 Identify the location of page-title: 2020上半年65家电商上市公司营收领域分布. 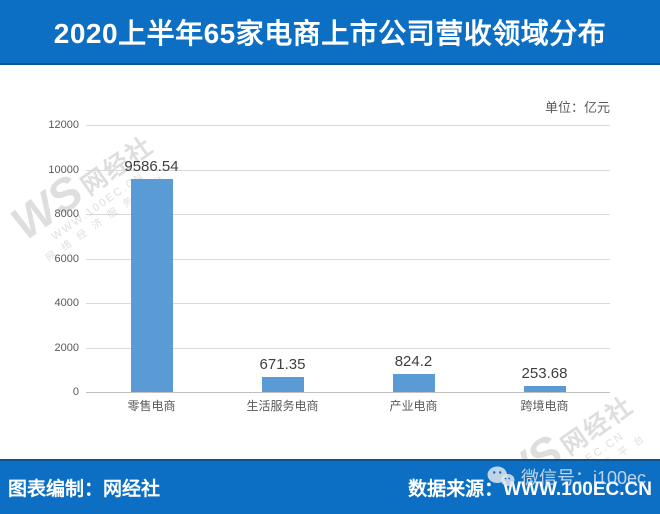
(330, 33).